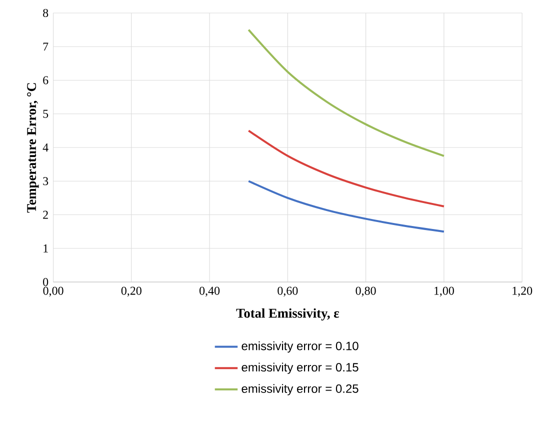 The width and height of the screenshot is (537, 429). I want to click on y-tick-label: 1, so click(46, 248).